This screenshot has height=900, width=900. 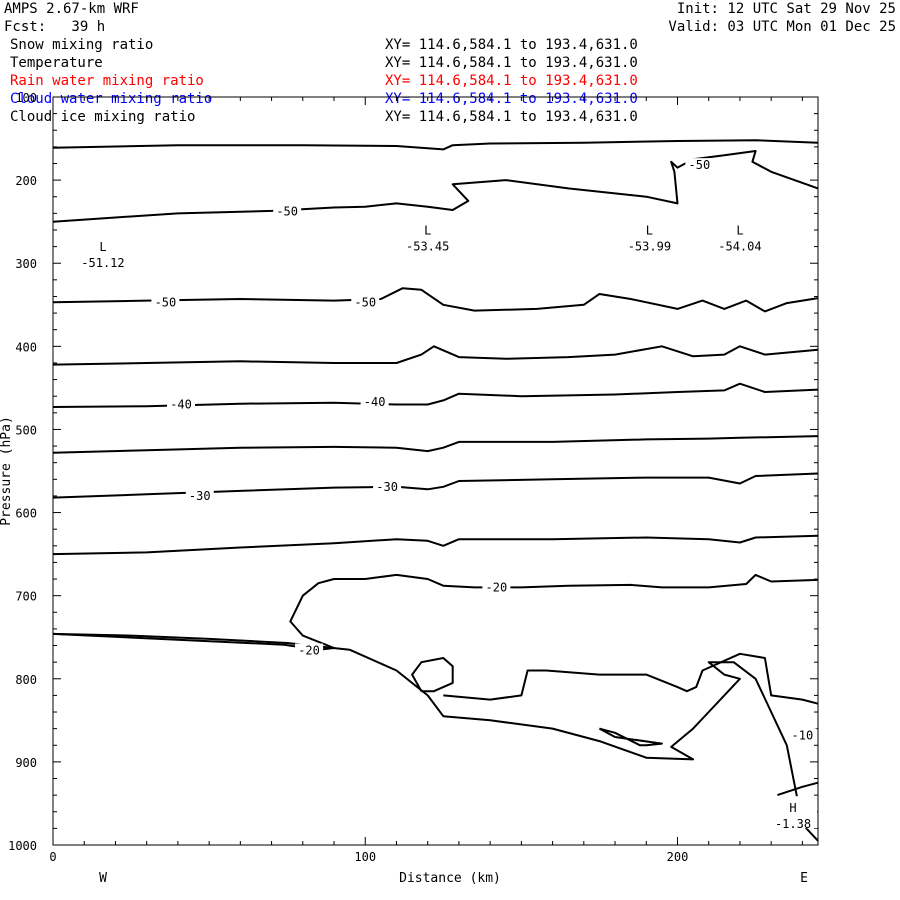 What do you see at coordinates (22, 846) in the screenshot?
I see `y-tick-label: 1000` at bounding box center [22, 846].